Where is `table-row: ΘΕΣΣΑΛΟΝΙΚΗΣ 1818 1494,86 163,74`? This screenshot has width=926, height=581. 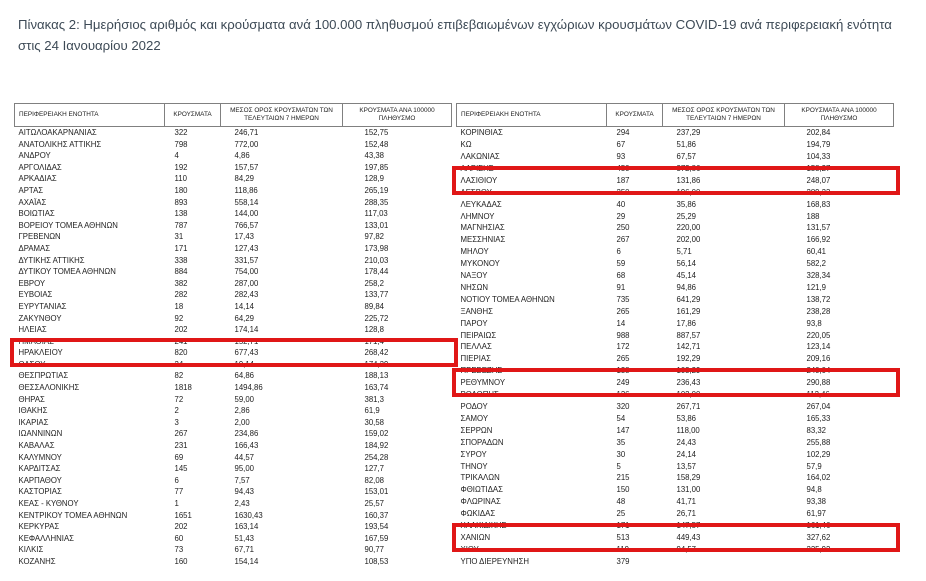 table-row: ΘΕΣΣΑΛΟΝΙΚΗΣ 1818 1494,86 163,74 is located at coordinates (233, 388).